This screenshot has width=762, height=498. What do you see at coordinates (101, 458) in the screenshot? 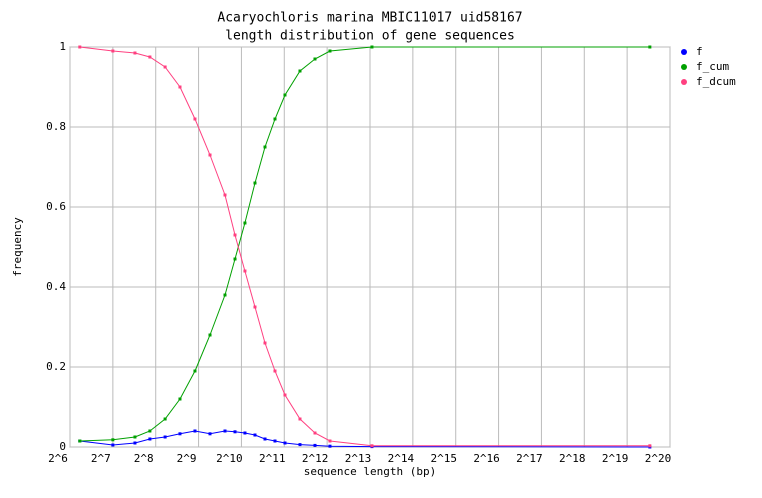
I see `x-tick-label: 2^7` at bounding box center [101, 458].